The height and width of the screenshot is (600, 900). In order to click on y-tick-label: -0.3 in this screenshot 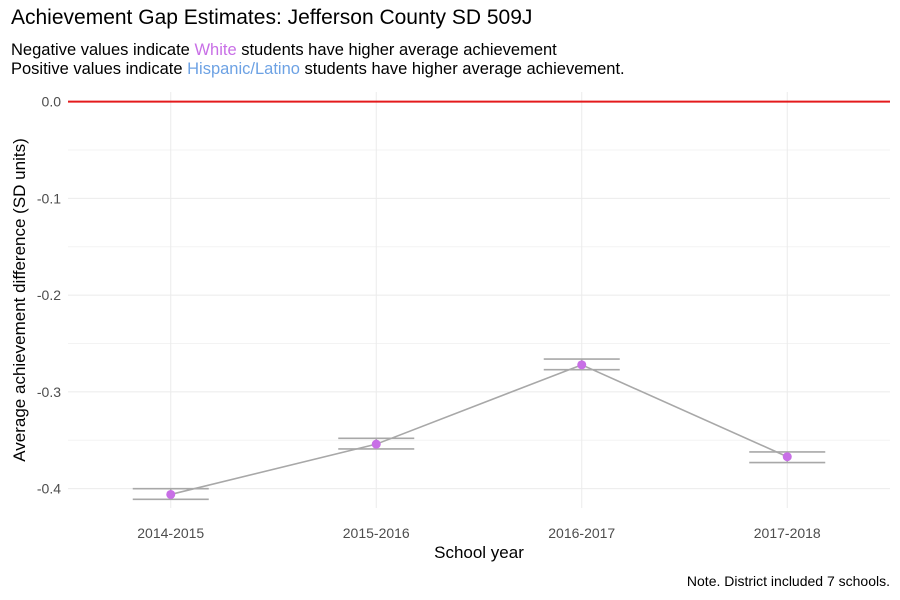, I will do `click(49, 392)`.